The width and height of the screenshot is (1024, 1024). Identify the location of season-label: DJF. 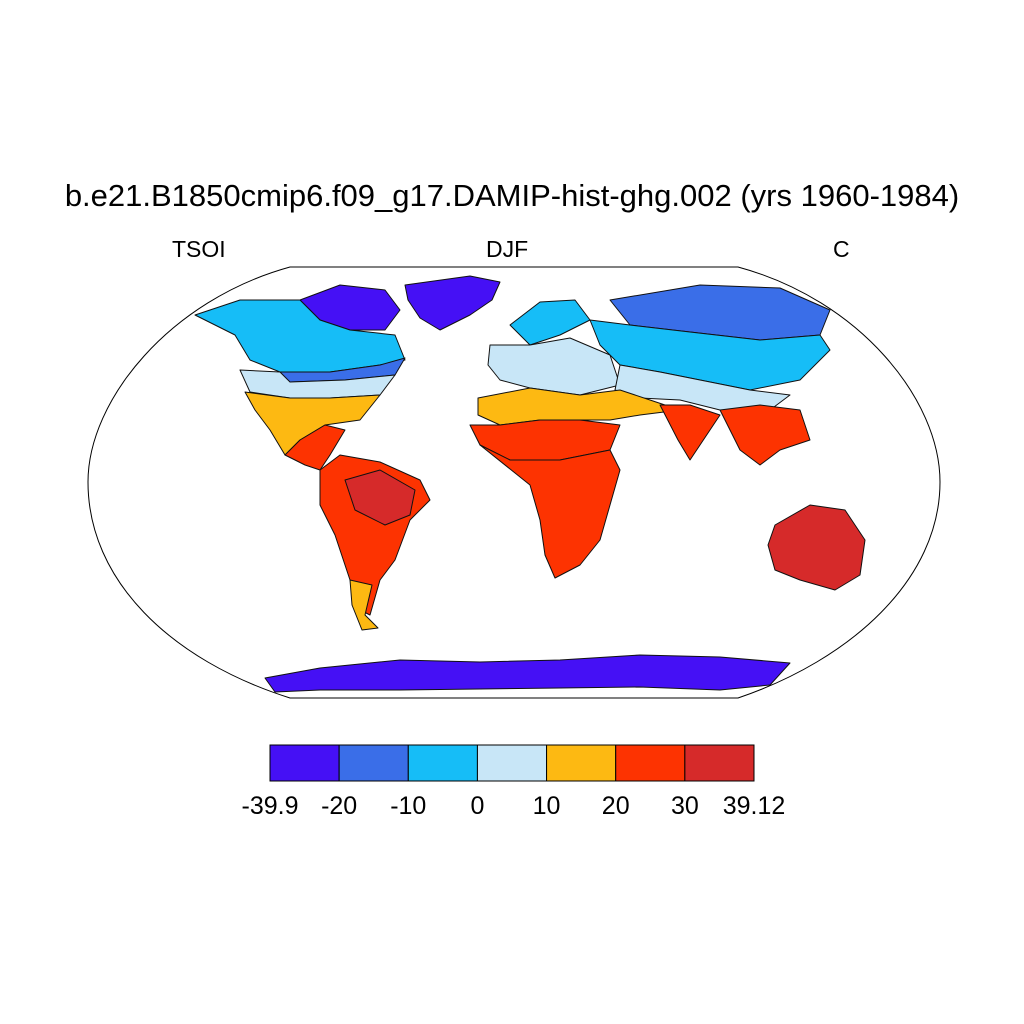
(507, 249).